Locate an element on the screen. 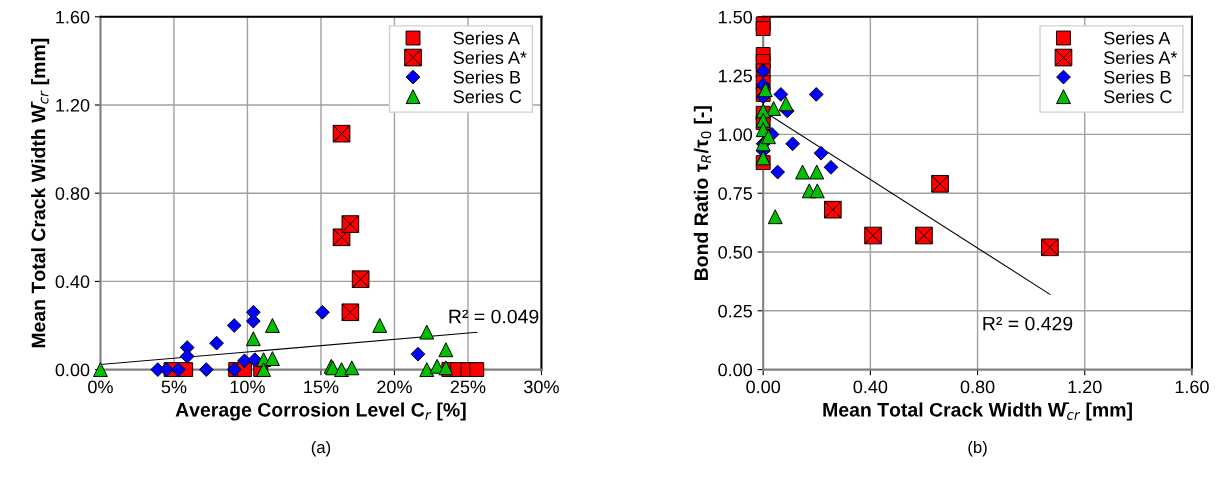 This screenshot has width=1225, height=480. y-tick-label: 0.25 is located at coordinates (735, 311).